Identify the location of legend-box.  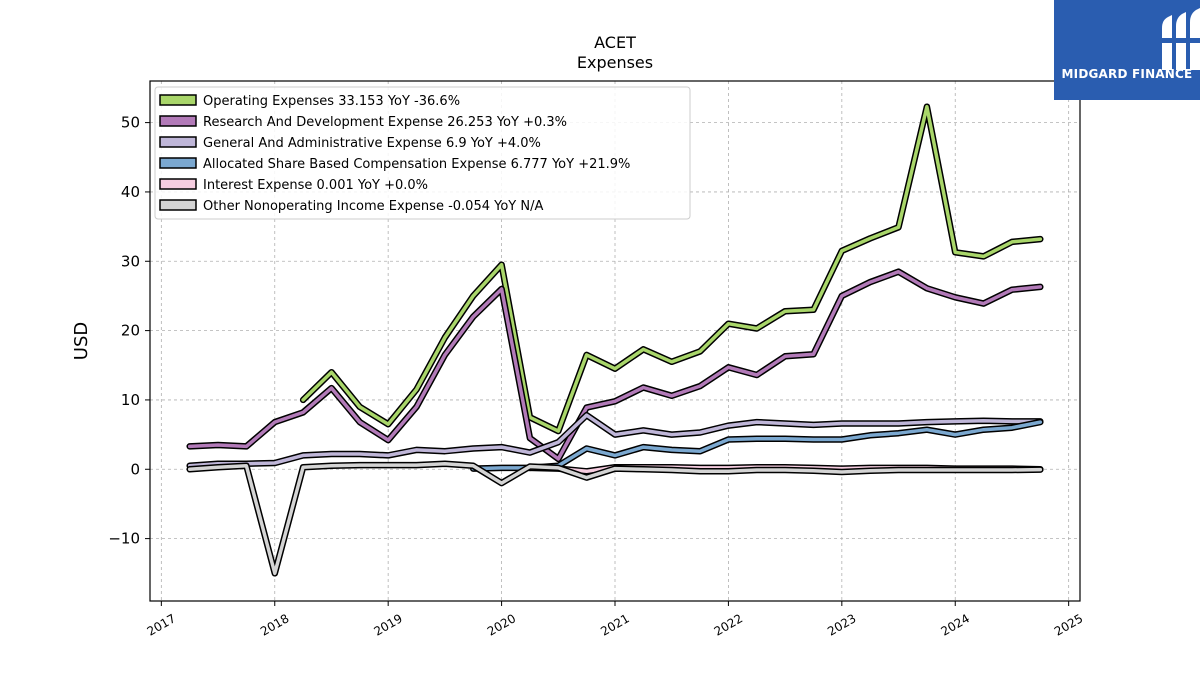
(422, 153).